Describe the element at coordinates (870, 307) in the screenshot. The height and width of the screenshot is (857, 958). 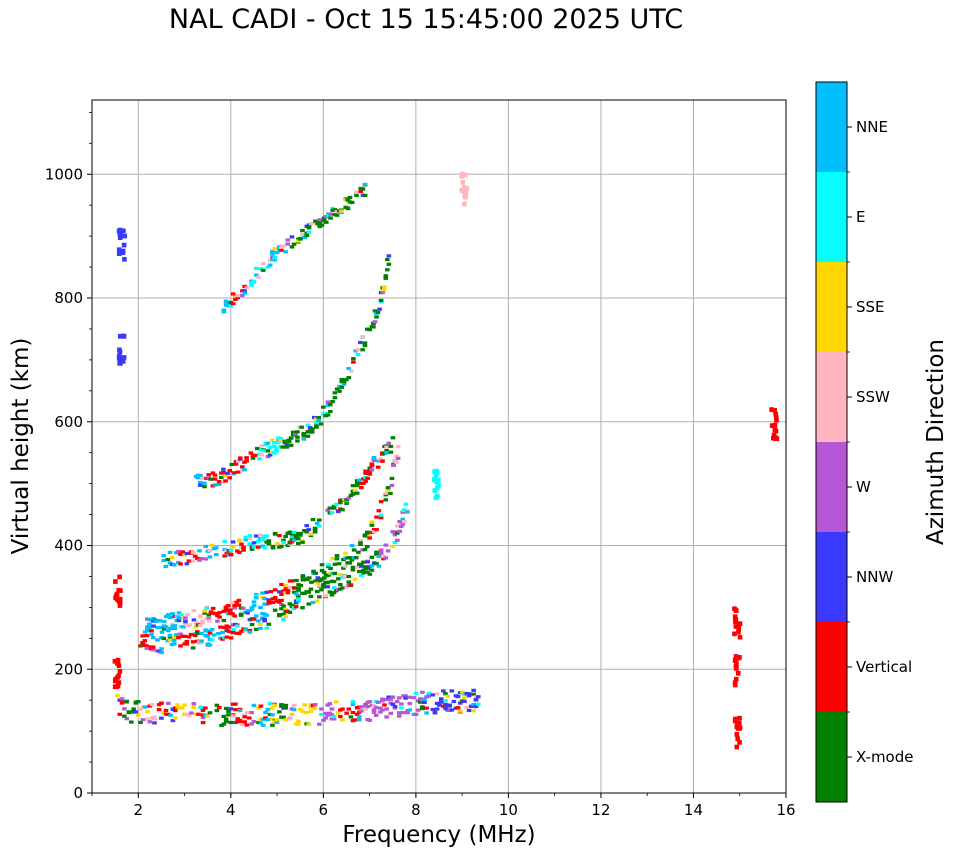
I see `colorbar-category-label: SSE` at that location.